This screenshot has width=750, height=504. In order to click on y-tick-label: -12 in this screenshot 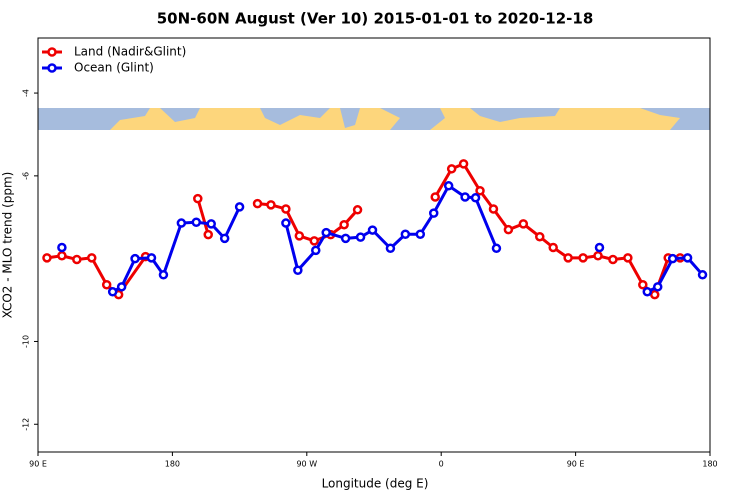, I will do `click(26, 424)`.